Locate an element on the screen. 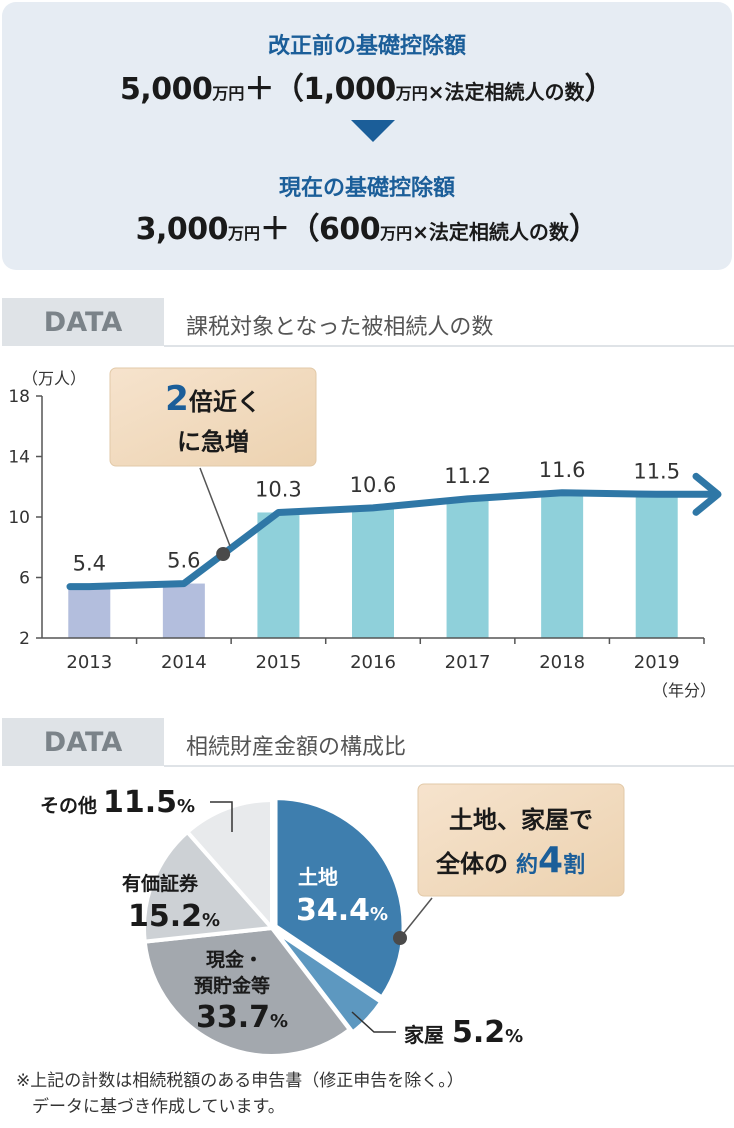 The height and width of the screenshot is (1128, 734). bar-2016 is located at coordinates (373, 572).